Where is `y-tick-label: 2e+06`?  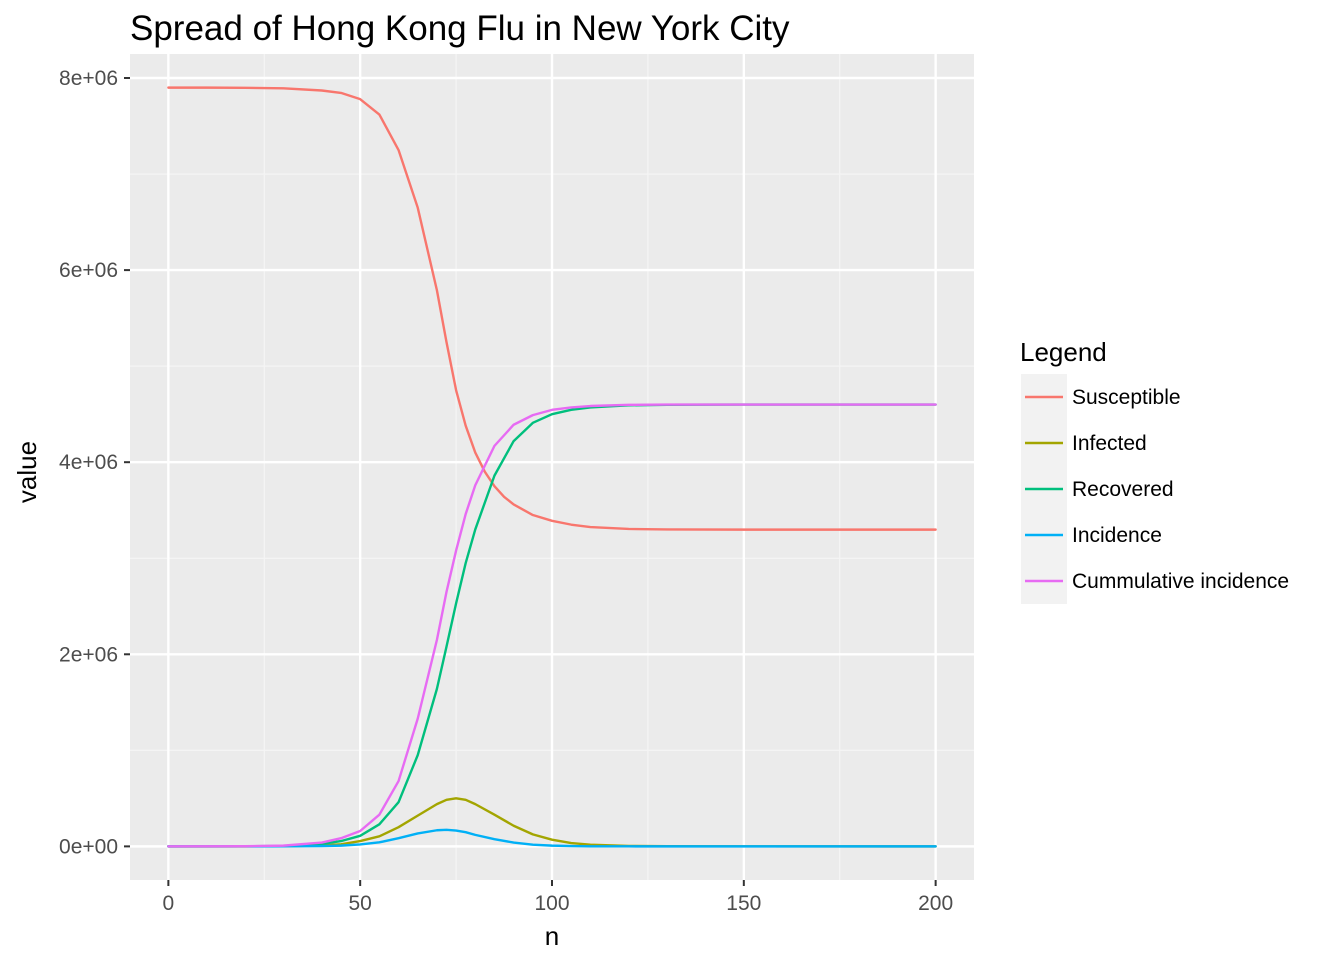
y-tick-label: 2e+06 is located at coordinates (88, 654).